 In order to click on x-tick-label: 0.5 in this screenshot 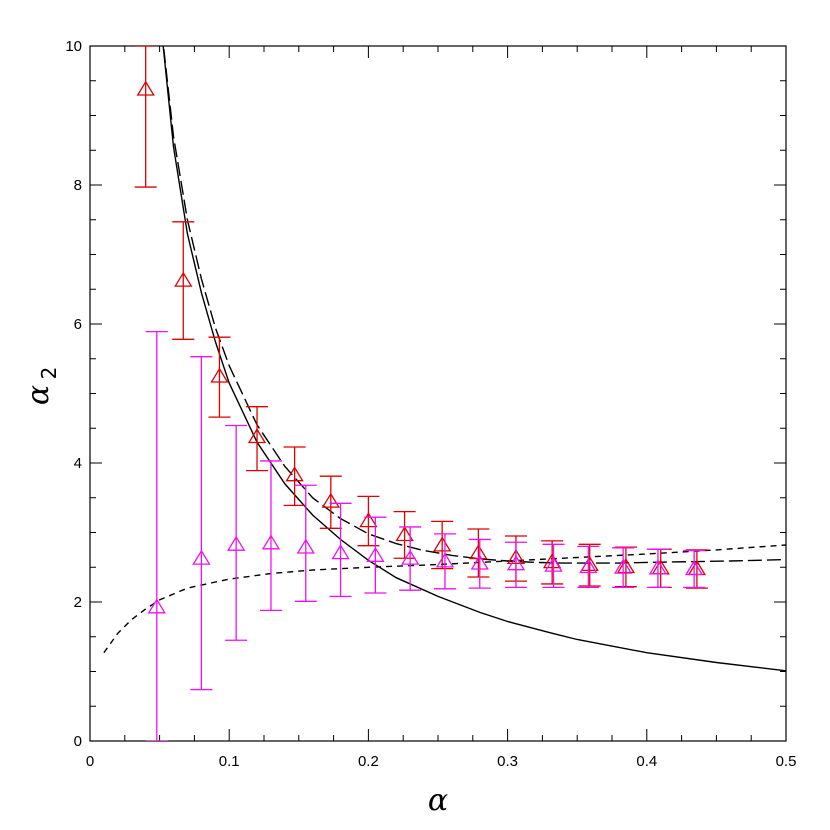, I will do `click(786, 761)`.